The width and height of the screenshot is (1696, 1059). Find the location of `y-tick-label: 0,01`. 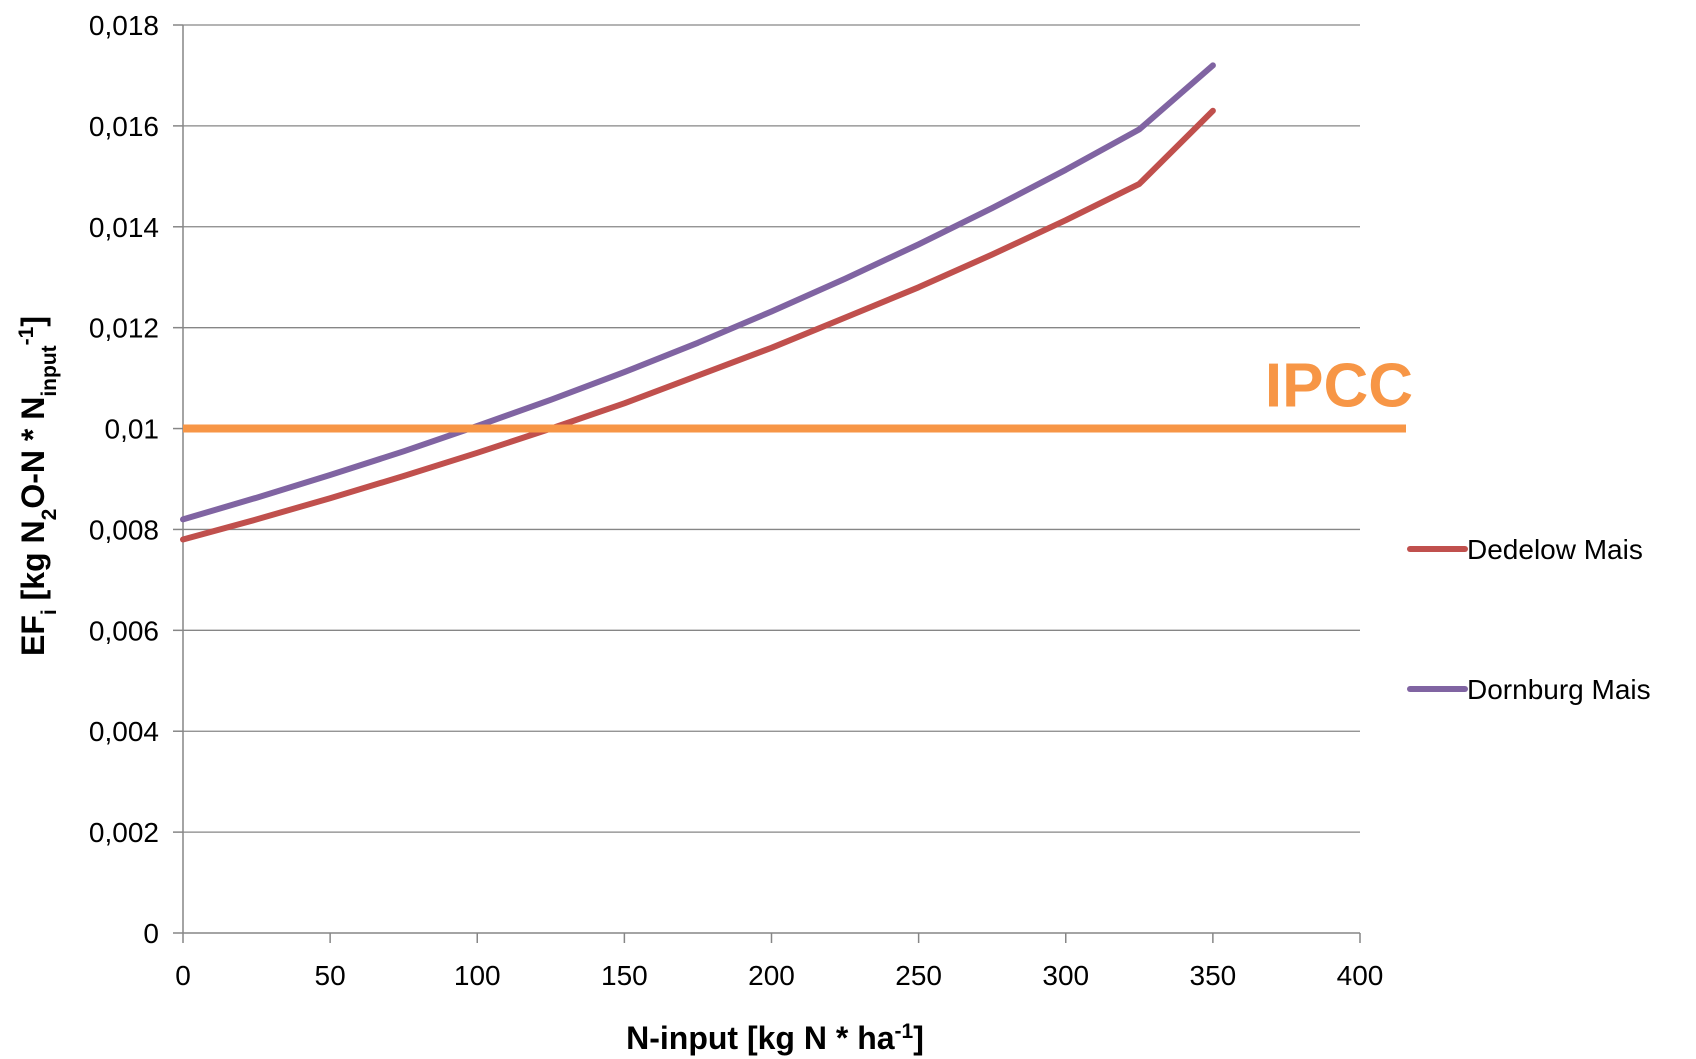

y-tick-label: 0,01 is located at coordinates (132, 429).